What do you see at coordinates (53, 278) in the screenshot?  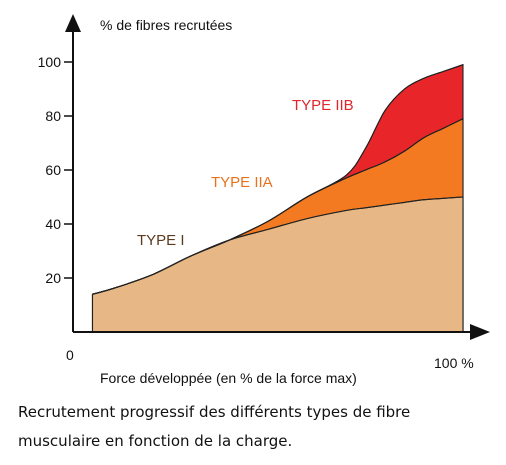 I see `y-tick-label-20: 20` at bounding box center [53, 278].